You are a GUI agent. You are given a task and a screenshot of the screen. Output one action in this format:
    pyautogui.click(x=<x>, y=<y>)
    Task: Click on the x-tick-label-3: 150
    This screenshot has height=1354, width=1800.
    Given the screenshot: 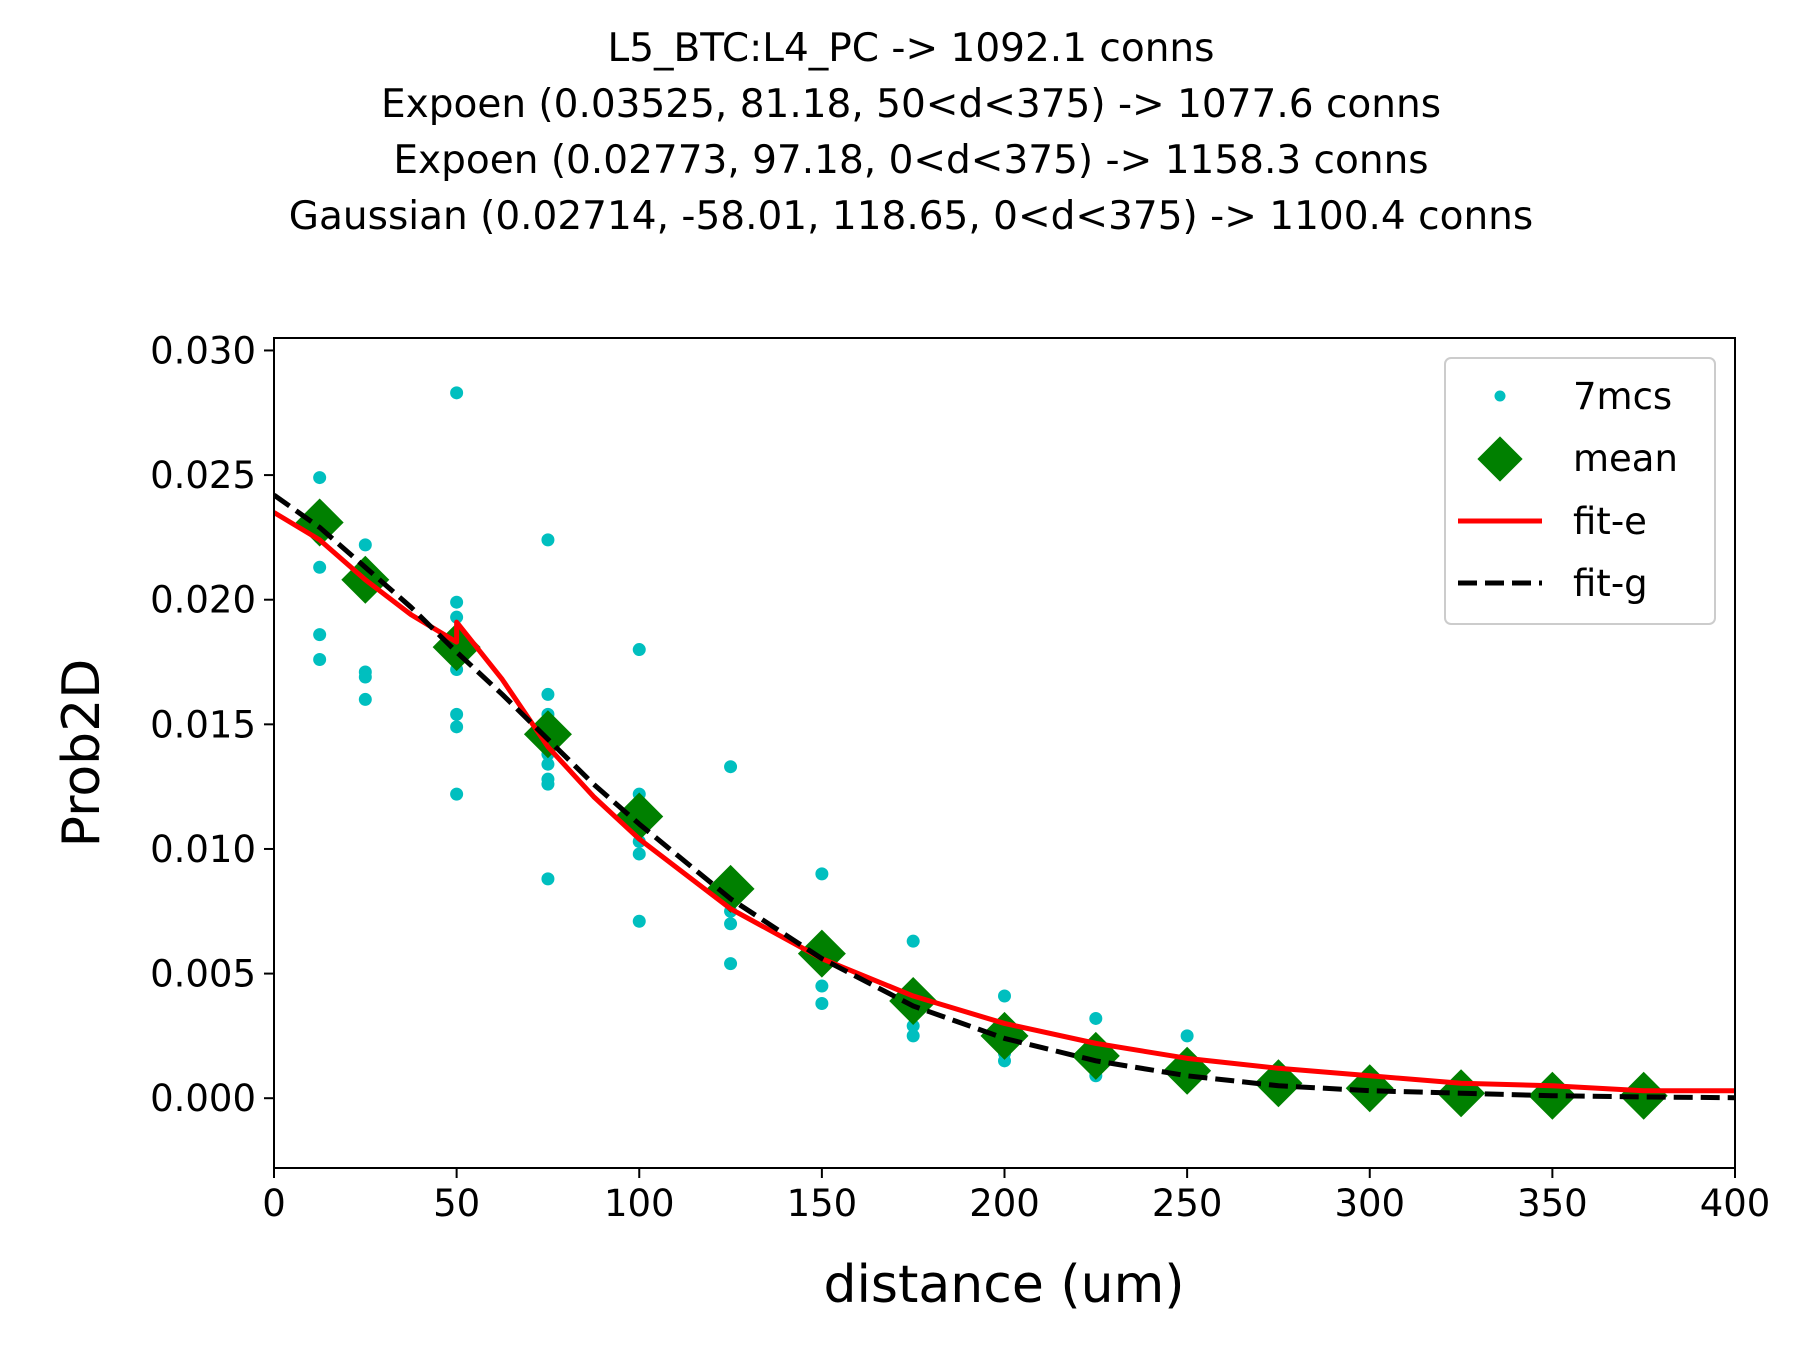 What is the action you would take?
    pyautogui.click(x=822, y=1203)
    